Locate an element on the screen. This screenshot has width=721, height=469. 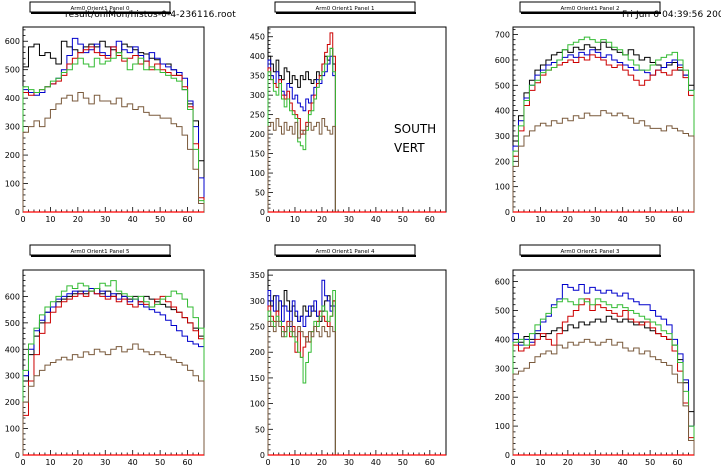
y-tick-label: 50 is located at coordinates (260, 429).